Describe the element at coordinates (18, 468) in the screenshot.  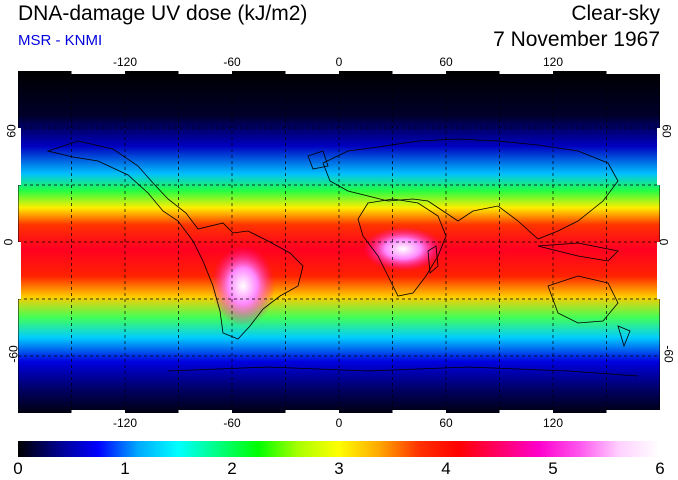
I see `colorbar-label: 0` at that location.